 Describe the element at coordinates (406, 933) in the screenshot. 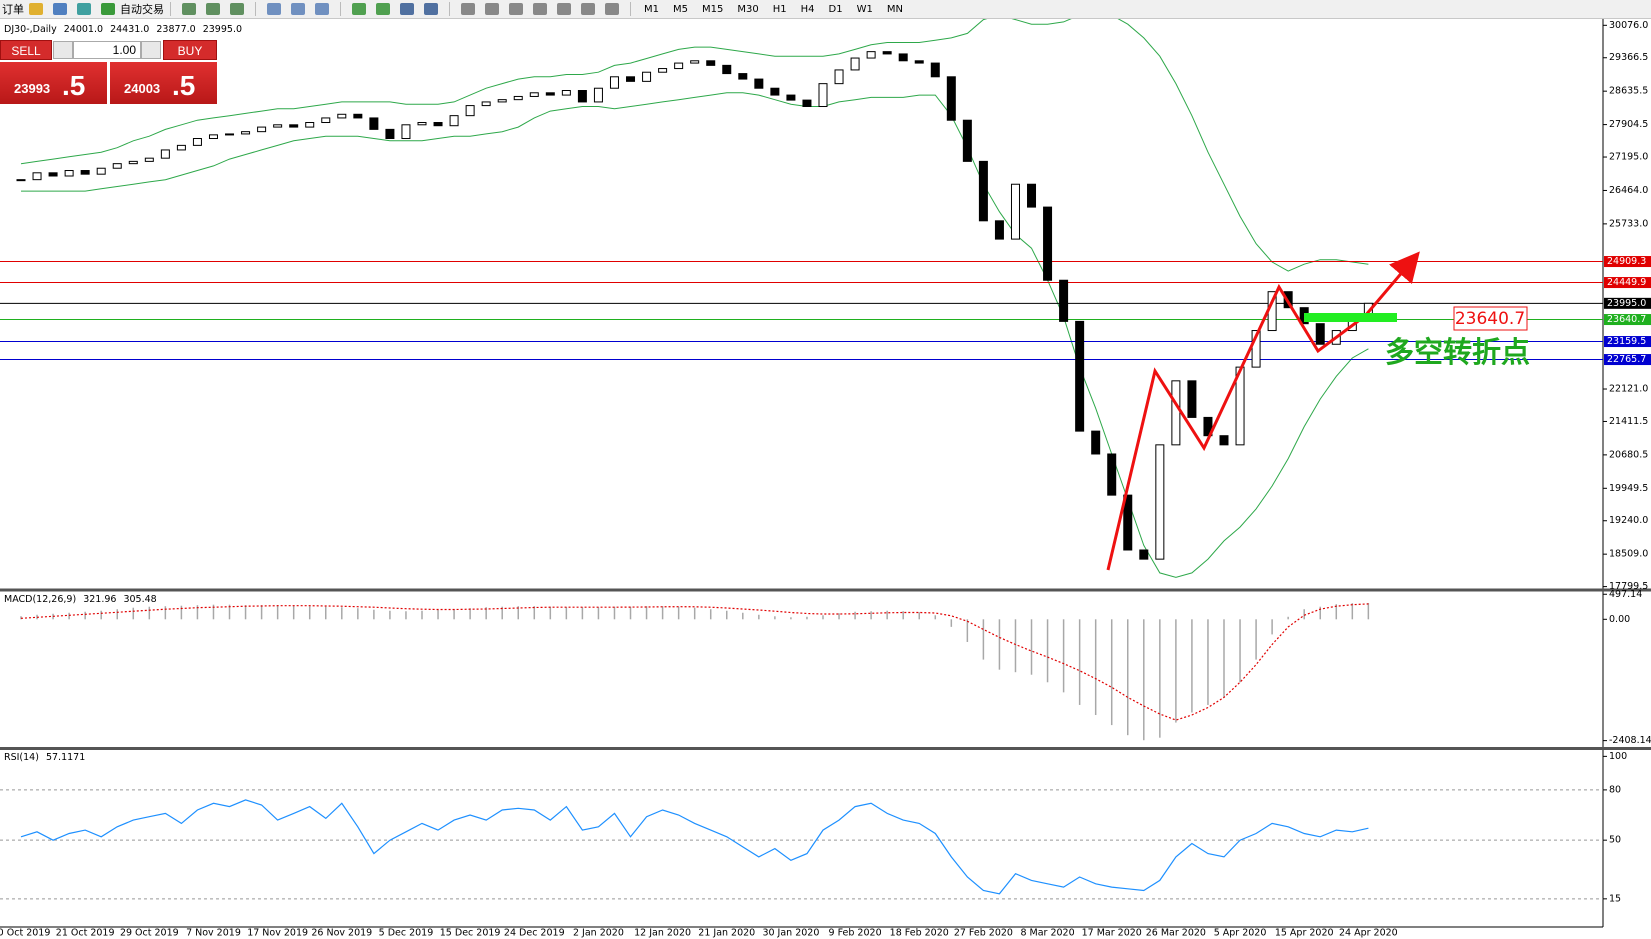

I see `x-tick-label: 5 Dec 2019` at that location.